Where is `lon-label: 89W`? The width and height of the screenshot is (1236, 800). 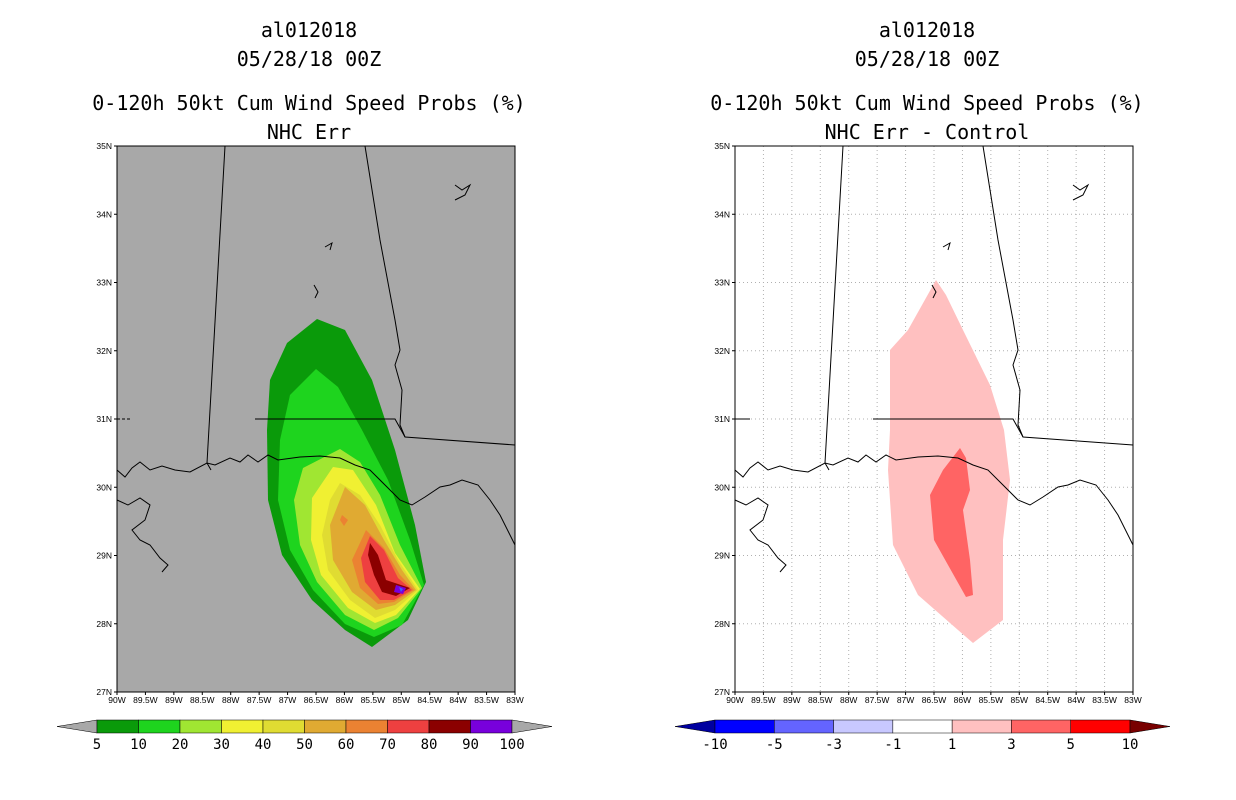
lon-label: 89W is located at coordinates (173, 700).